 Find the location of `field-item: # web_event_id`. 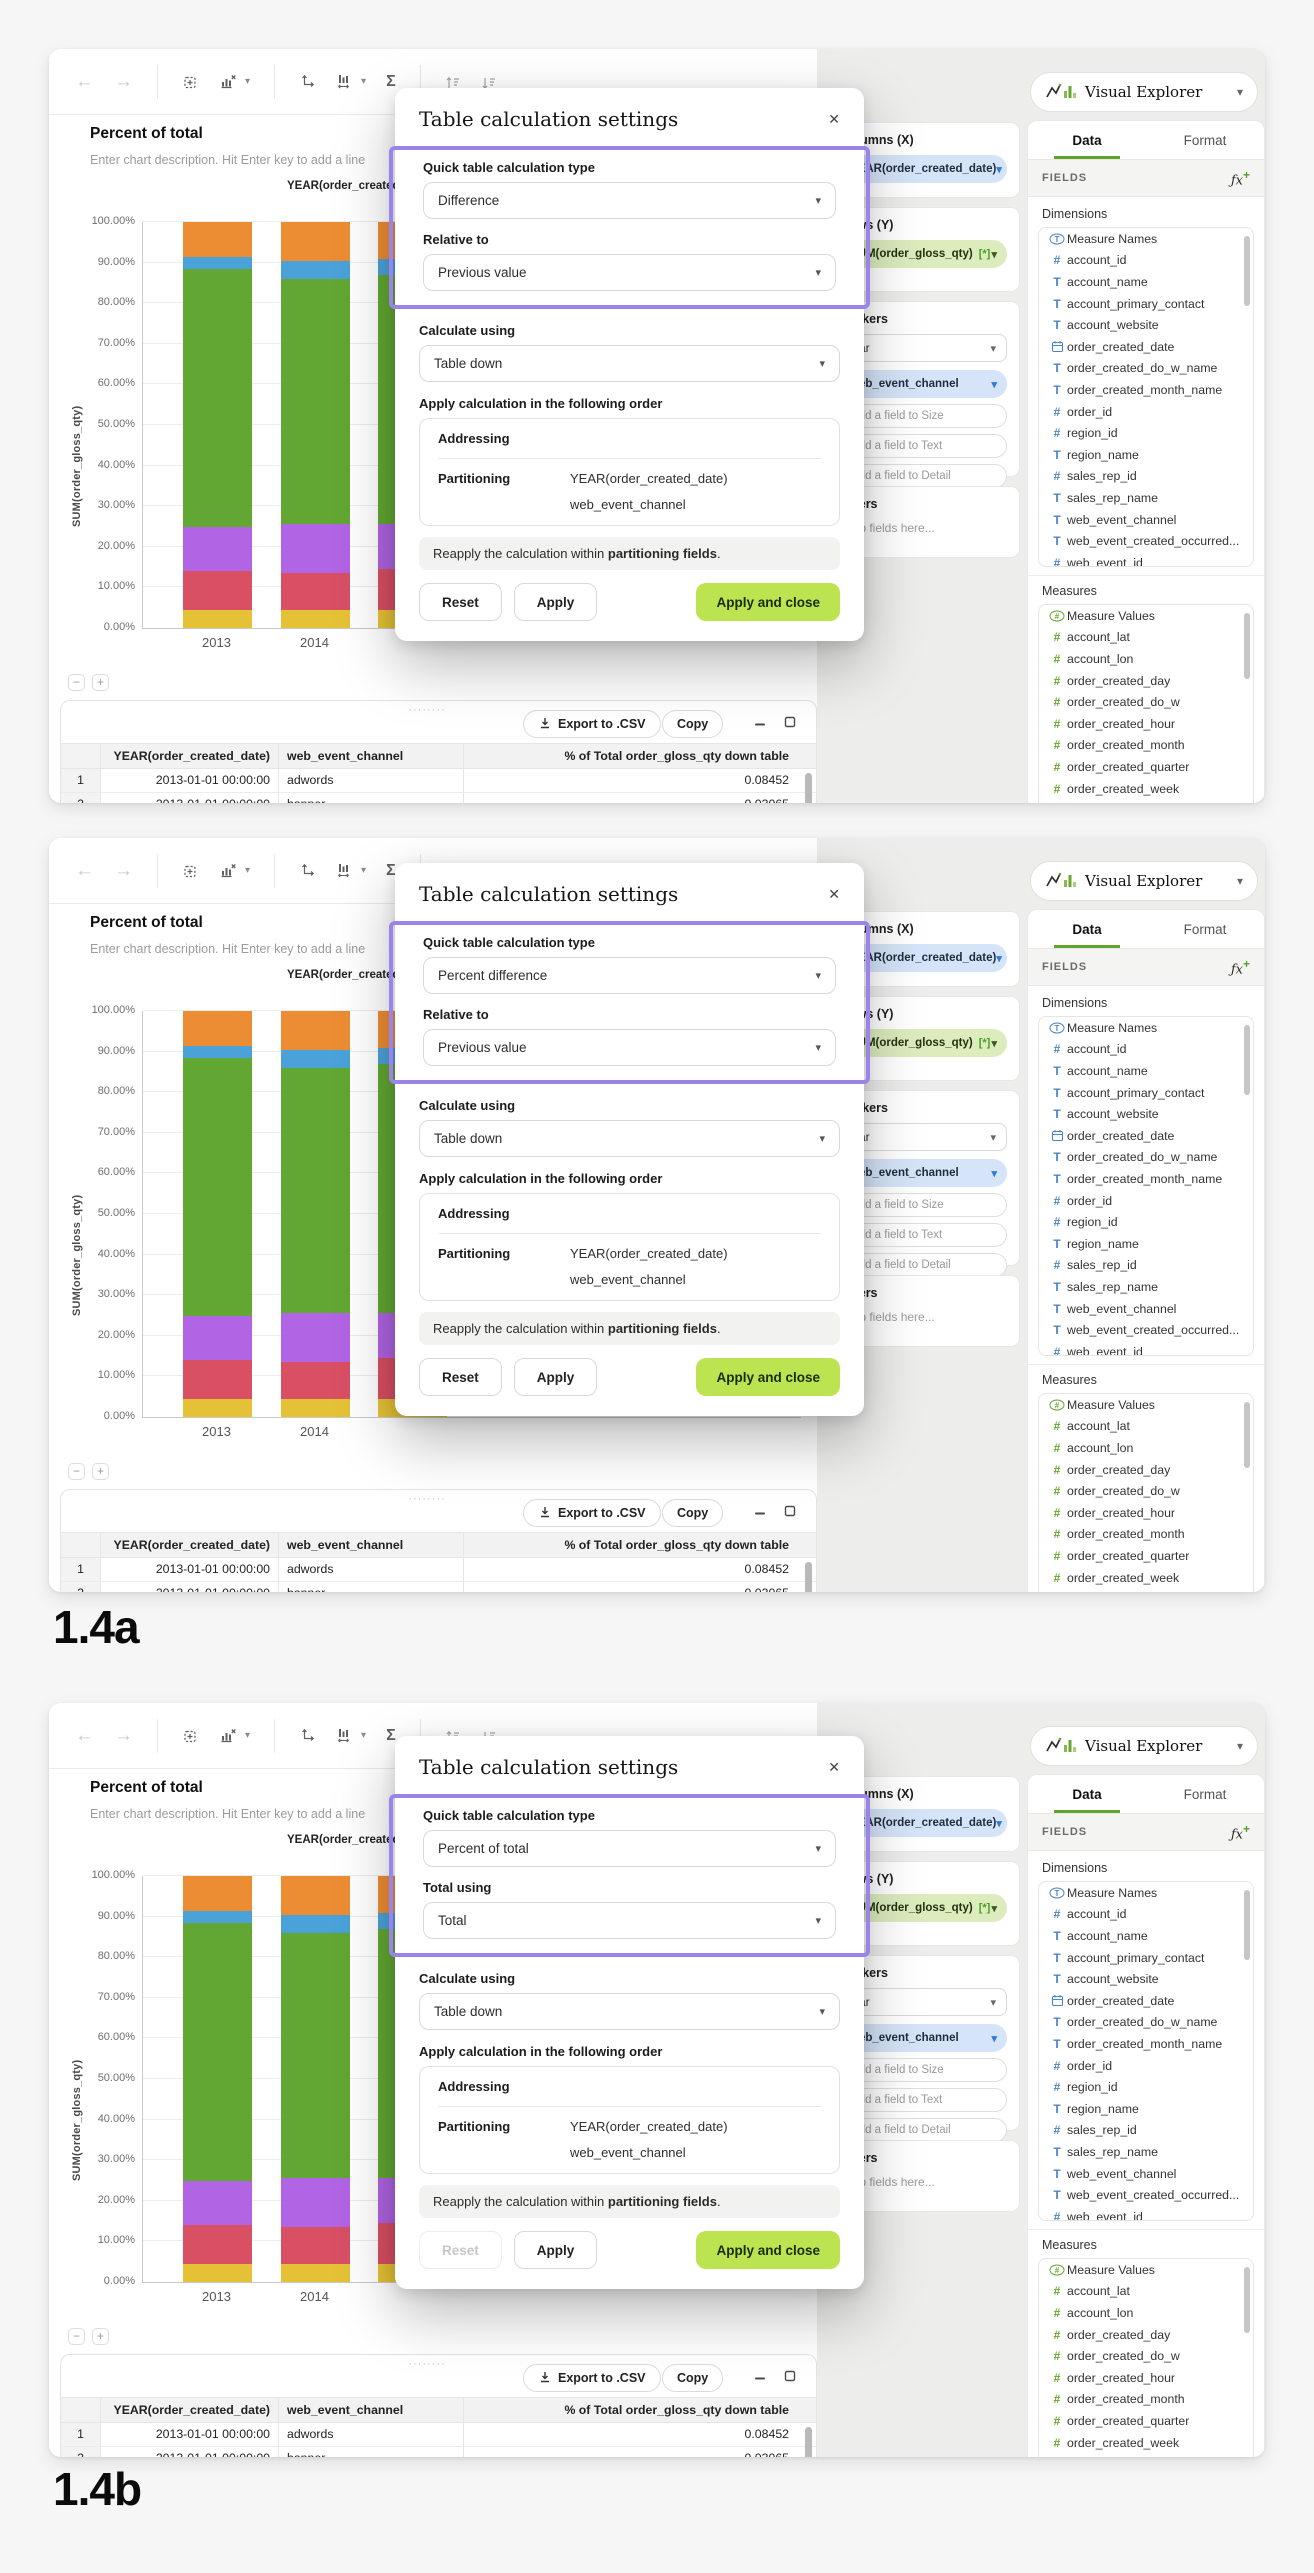

field-item: # web_event_id is located at coordinates (1146, 2213).